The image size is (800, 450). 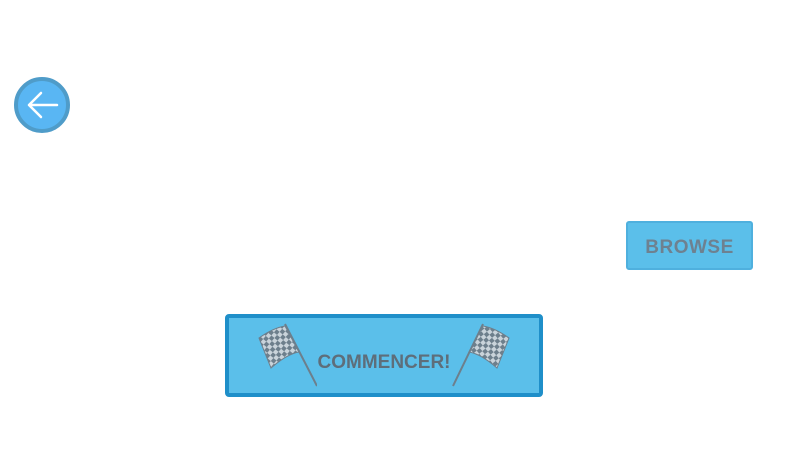 I want to click on start-button: COMMENCER!, so click(x=384, y=355).